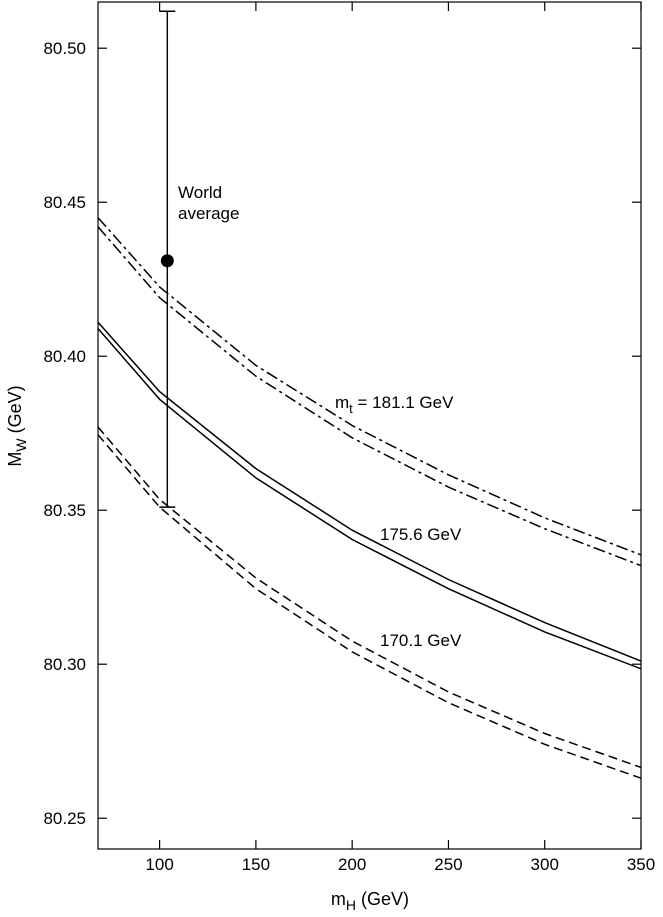 This screenshot has height=917, width=663. What do you see at coordinates (15, 459) in the screenshot?
I see `y-axis-title-main: M` at bounding box center [15, 459].